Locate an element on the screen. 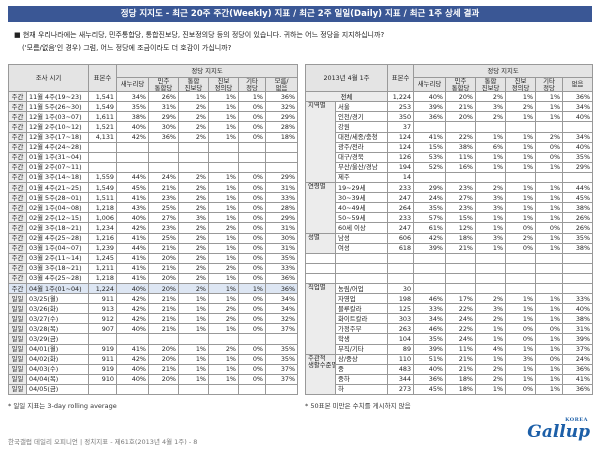 The height and width of the screenshot is (449, 600). value-cell: 24% is located at coordinates (578, 359).